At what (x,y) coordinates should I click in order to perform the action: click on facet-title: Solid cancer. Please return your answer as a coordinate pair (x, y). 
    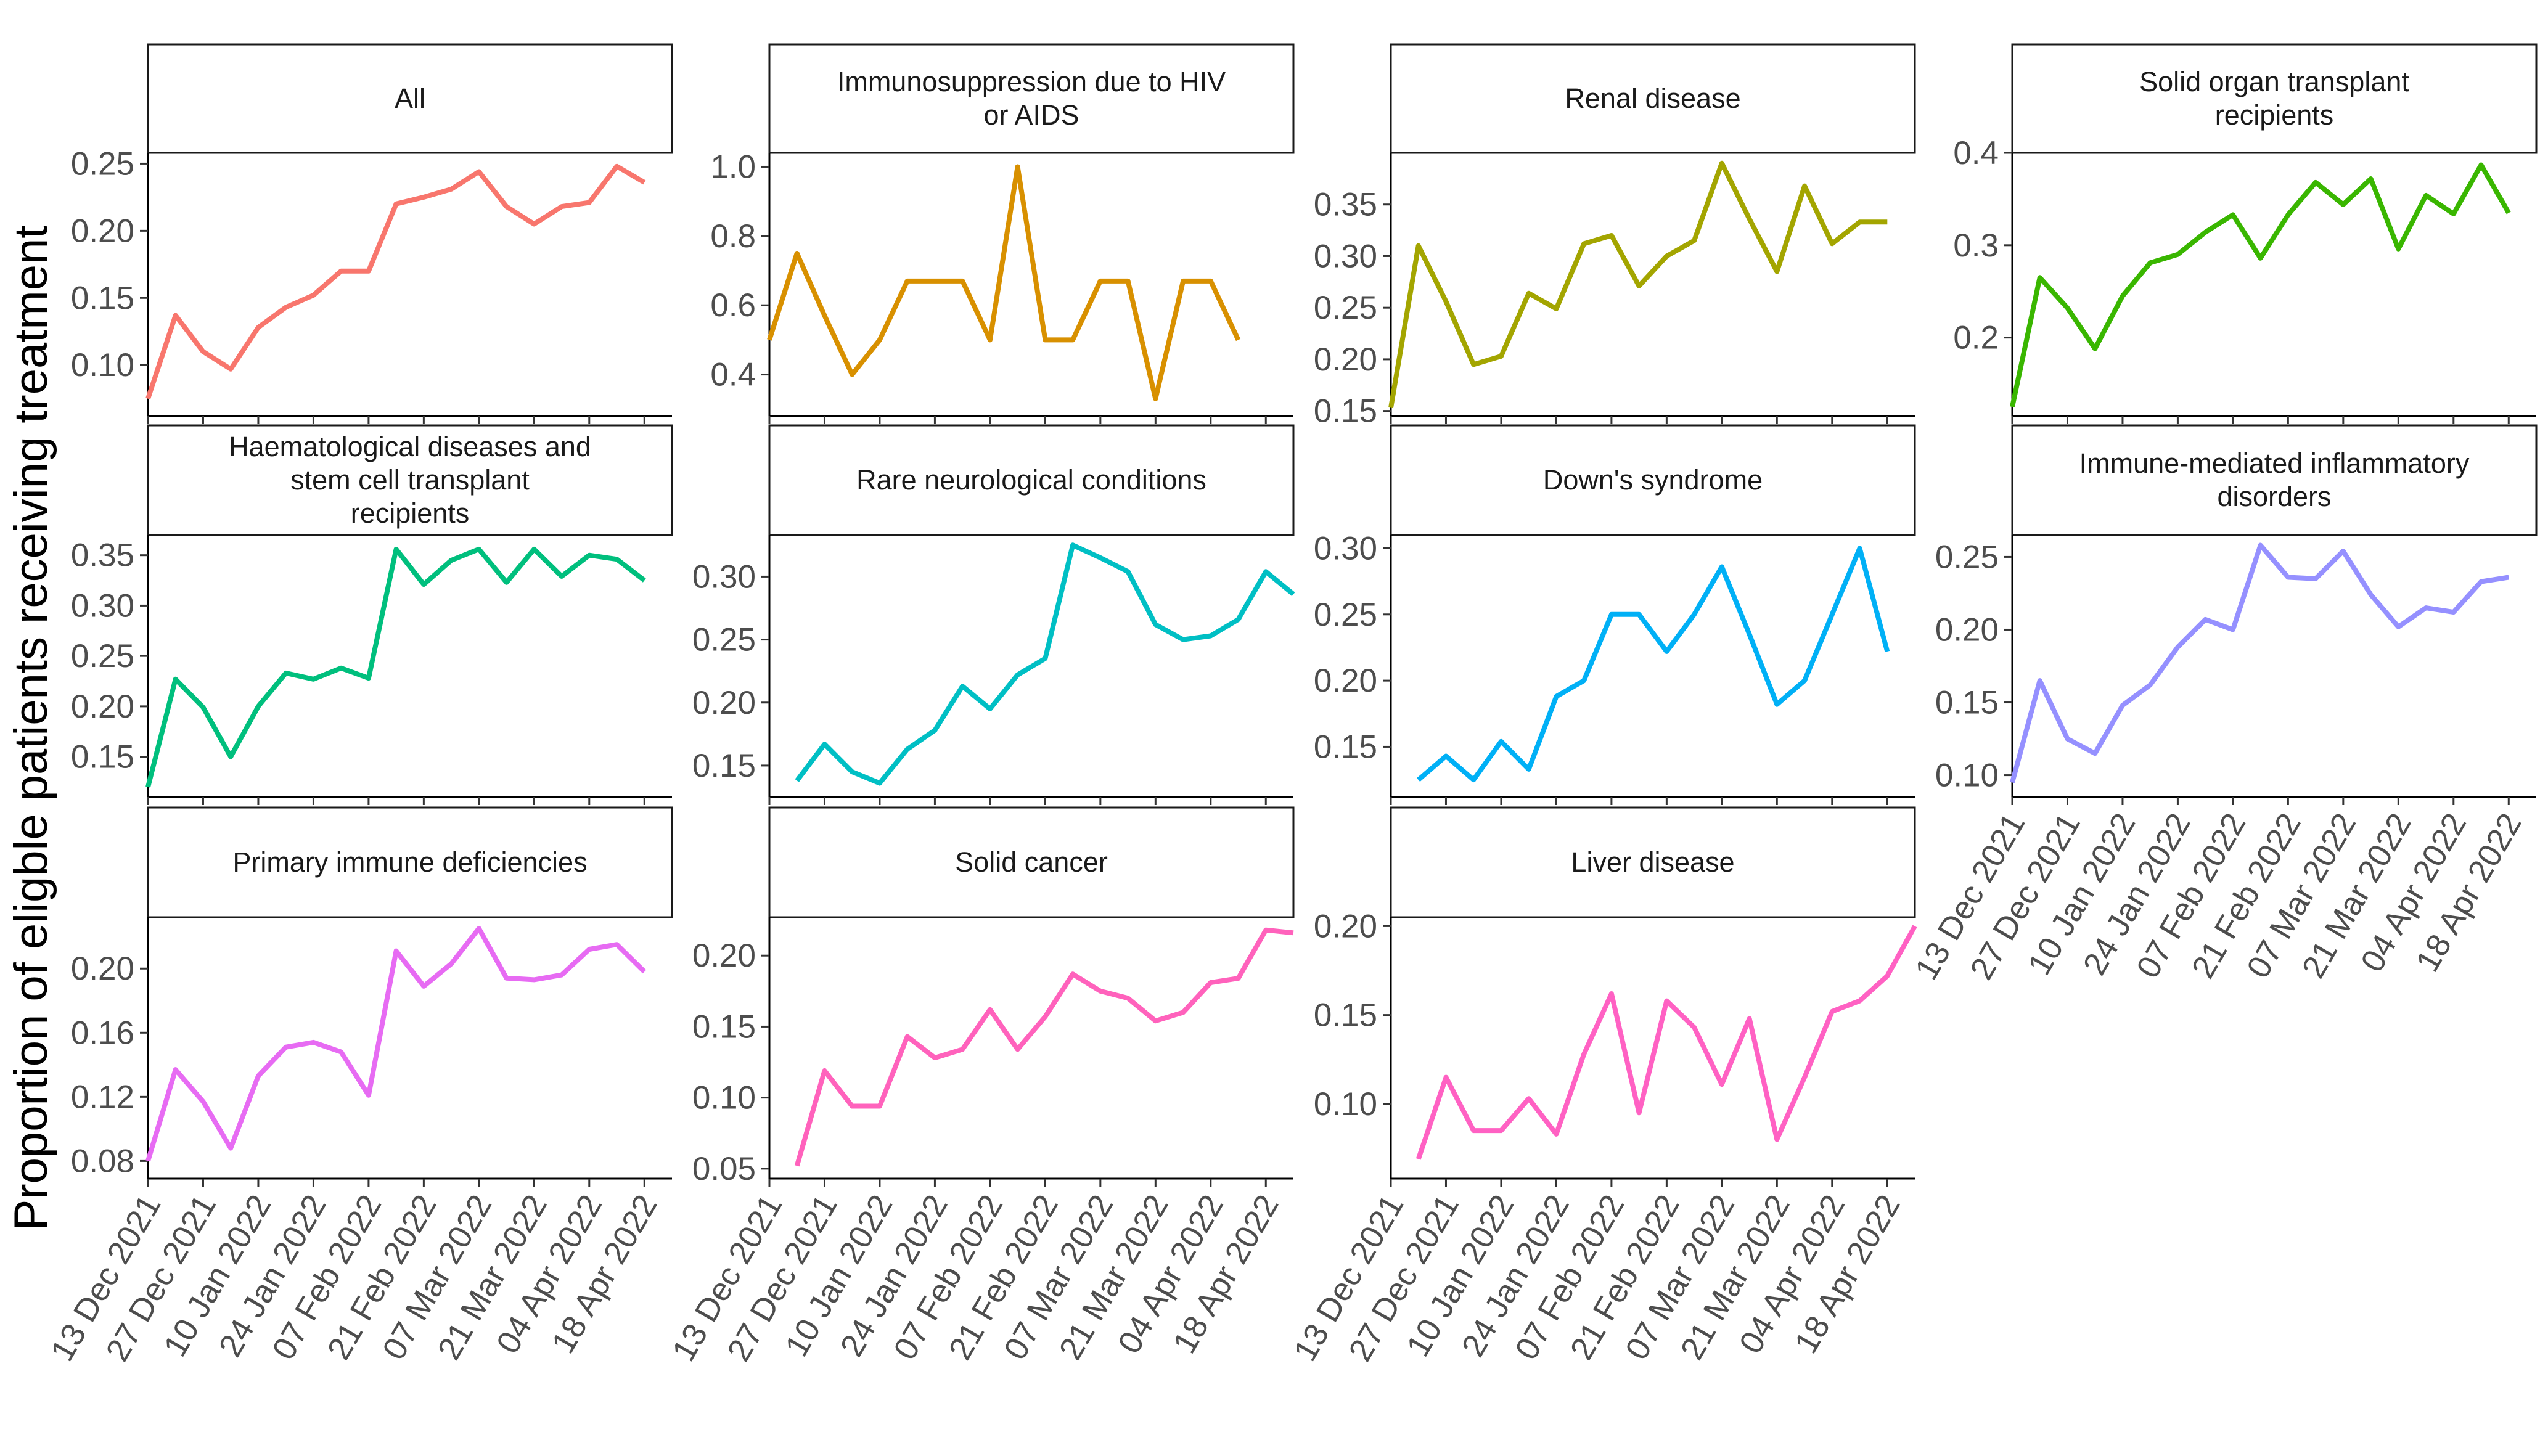
    Looking at the image, I should click on (1031, 862).